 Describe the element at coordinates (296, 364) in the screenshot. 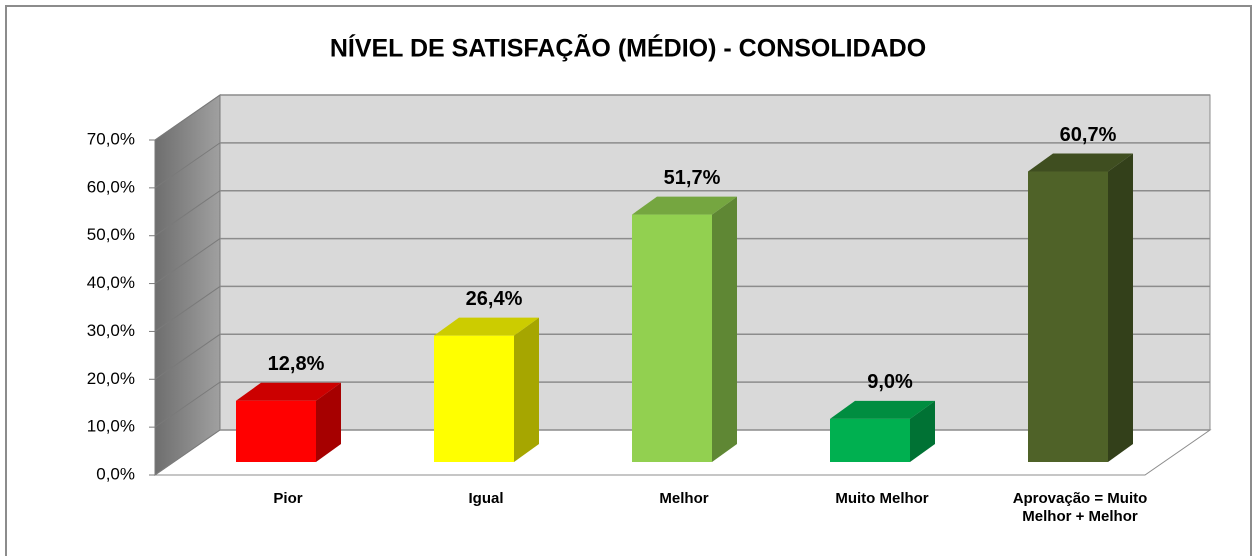

I see `value-label: 12,8%` at that location.